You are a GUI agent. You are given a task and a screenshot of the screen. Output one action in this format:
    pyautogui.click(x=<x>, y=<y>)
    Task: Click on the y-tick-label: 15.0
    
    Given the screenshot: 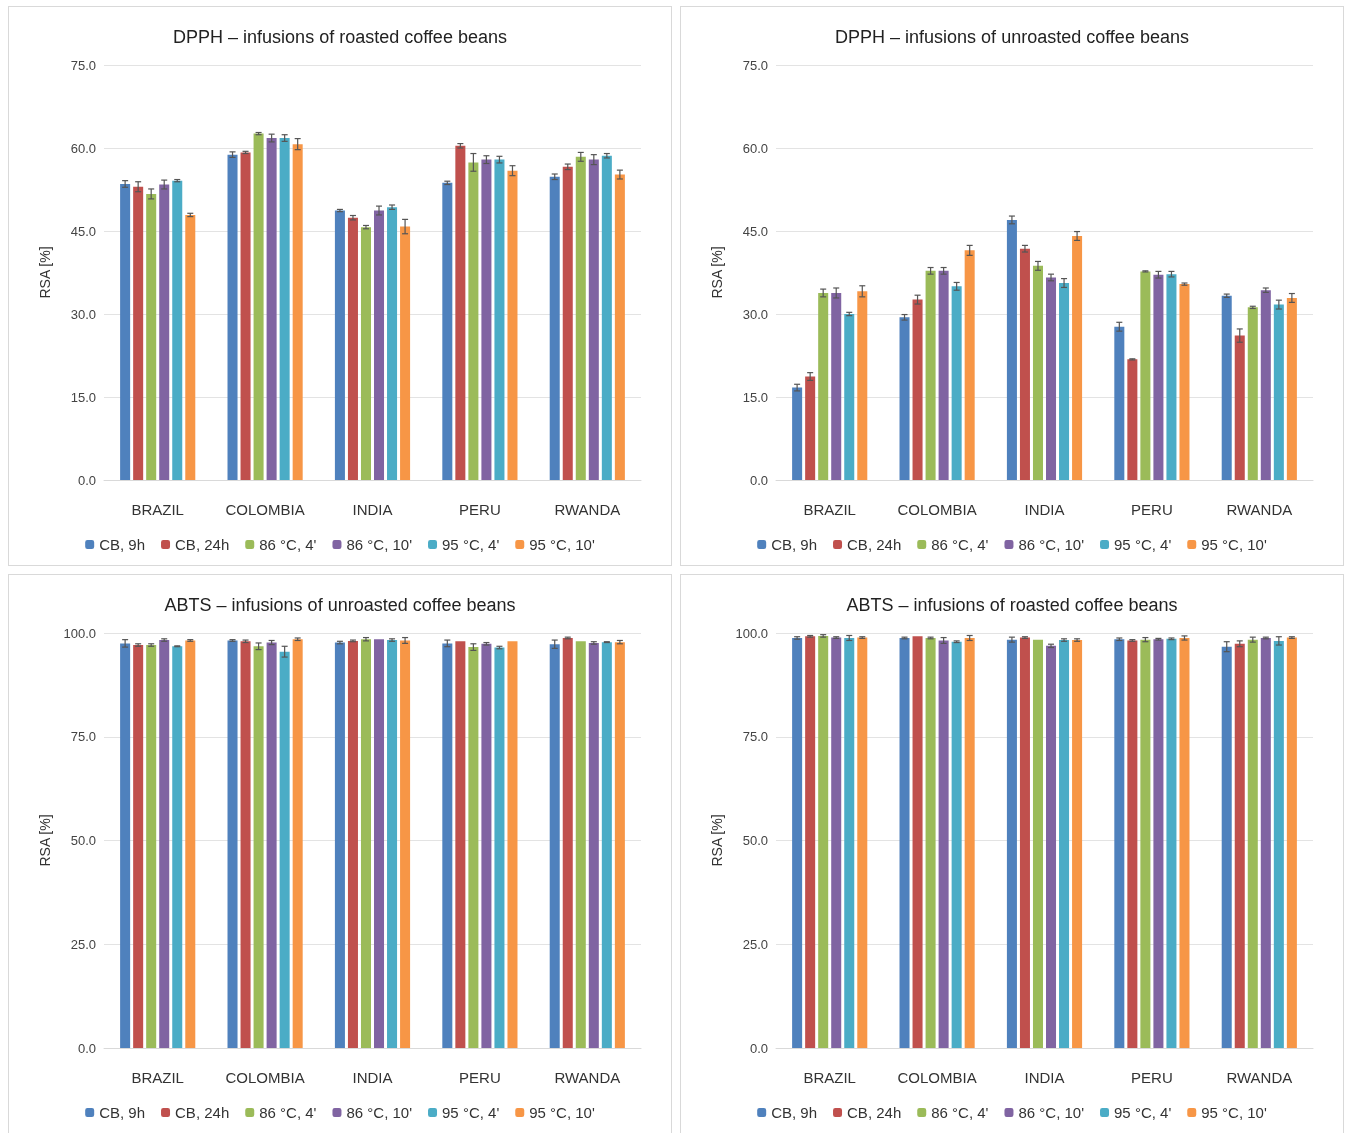 What is the action you would take?
    pyautogui.click(x=83, y=397)
    